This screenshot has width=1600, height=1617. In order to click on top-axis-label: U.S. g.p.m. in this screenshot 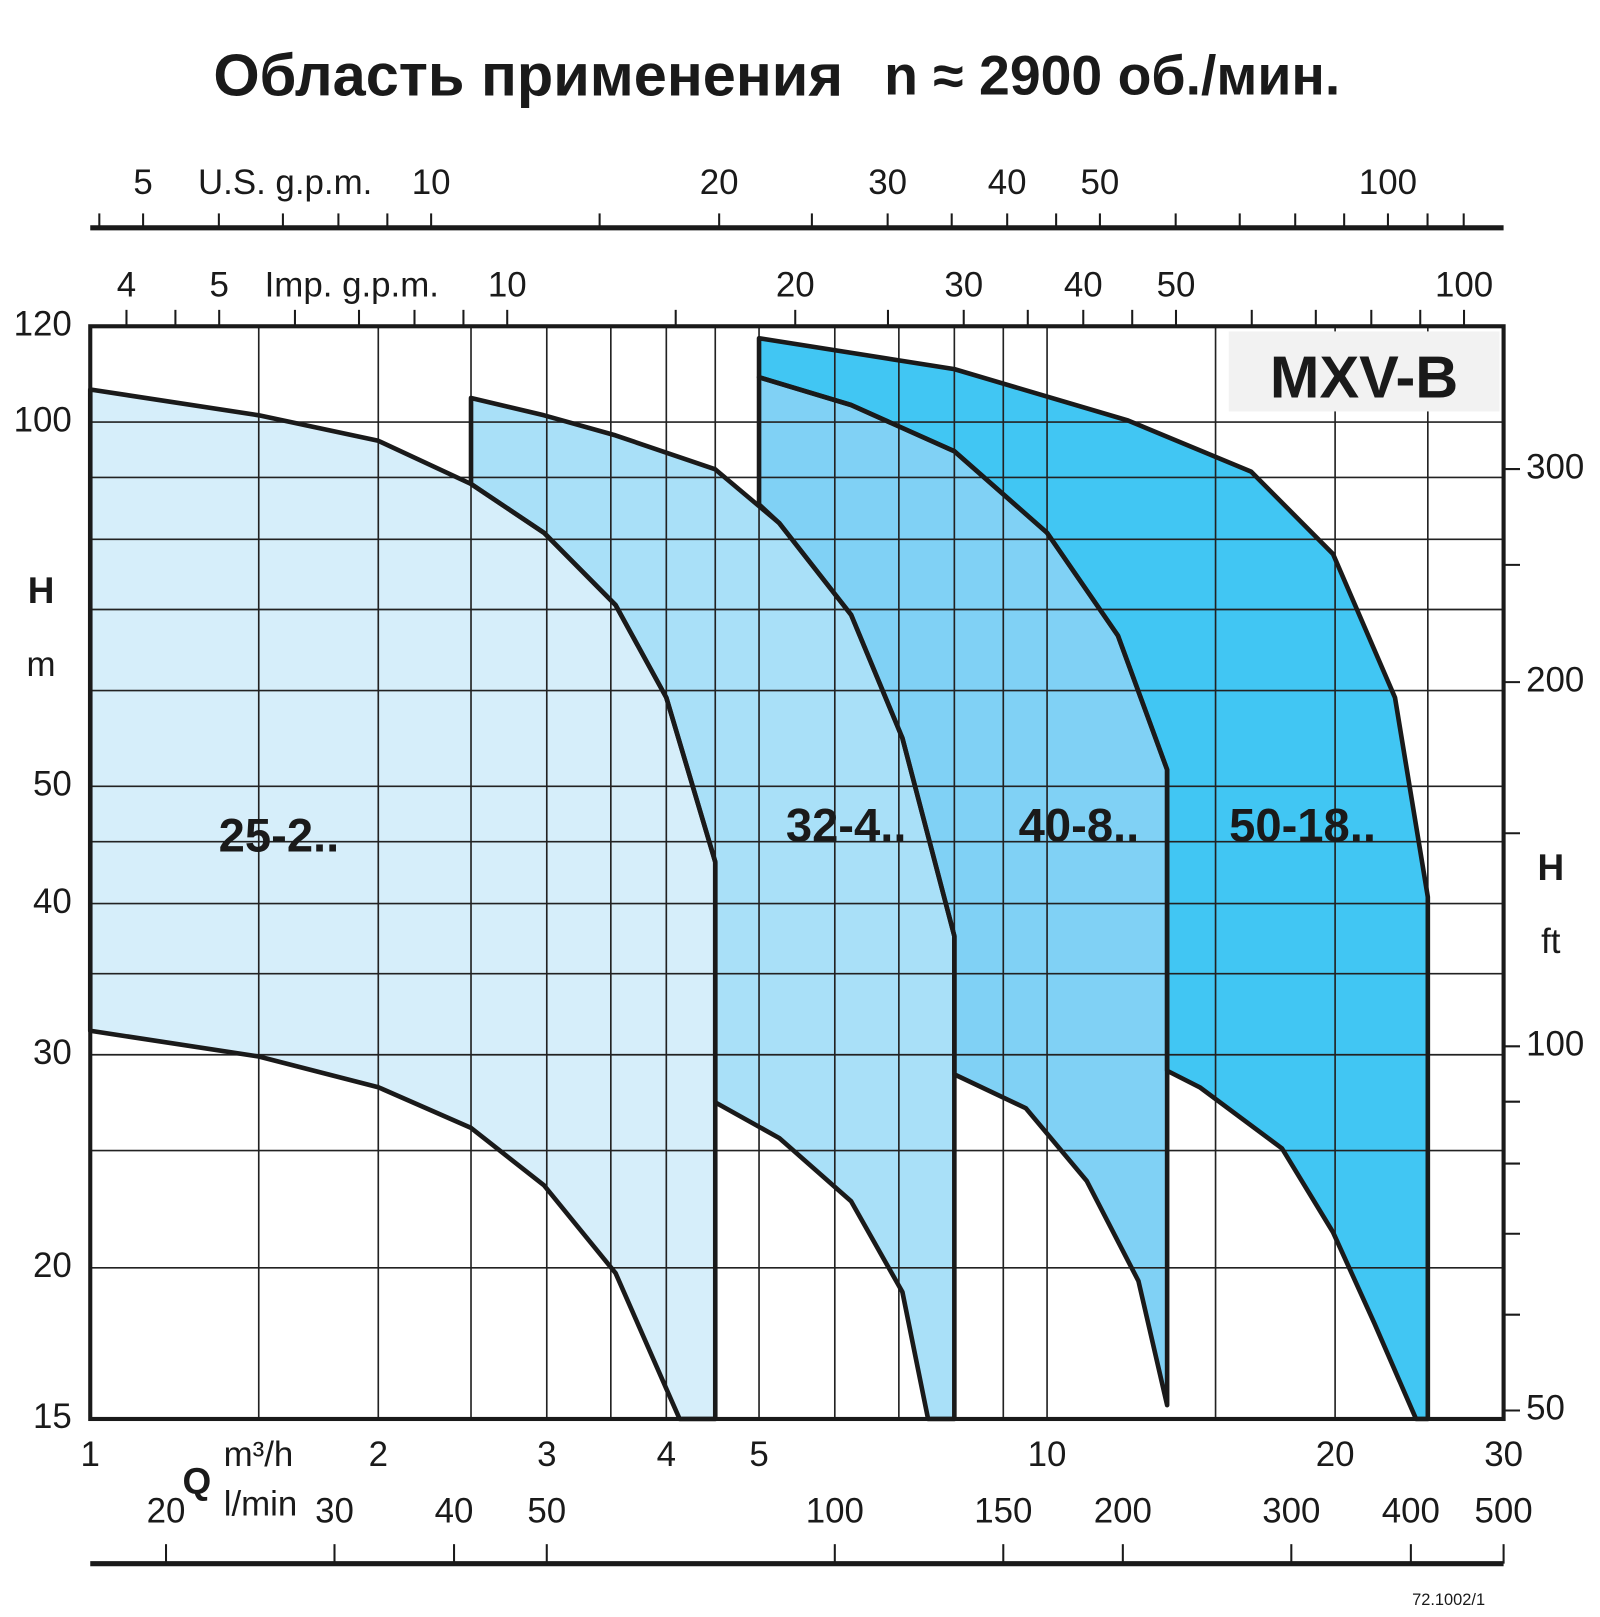, I will do `click(285, 182)`.